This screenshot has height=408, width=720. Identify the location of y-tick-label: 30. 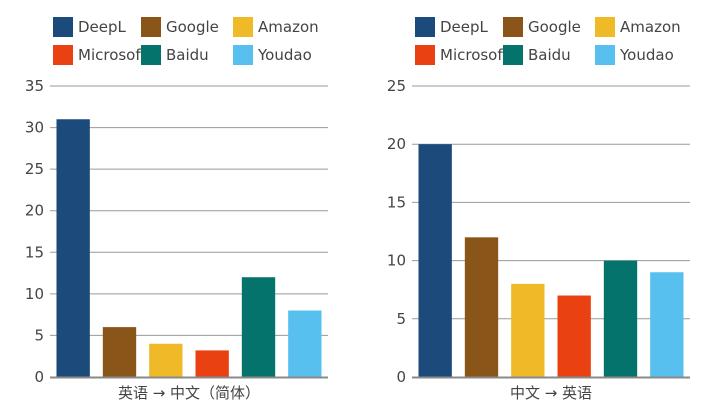
(34, 128).